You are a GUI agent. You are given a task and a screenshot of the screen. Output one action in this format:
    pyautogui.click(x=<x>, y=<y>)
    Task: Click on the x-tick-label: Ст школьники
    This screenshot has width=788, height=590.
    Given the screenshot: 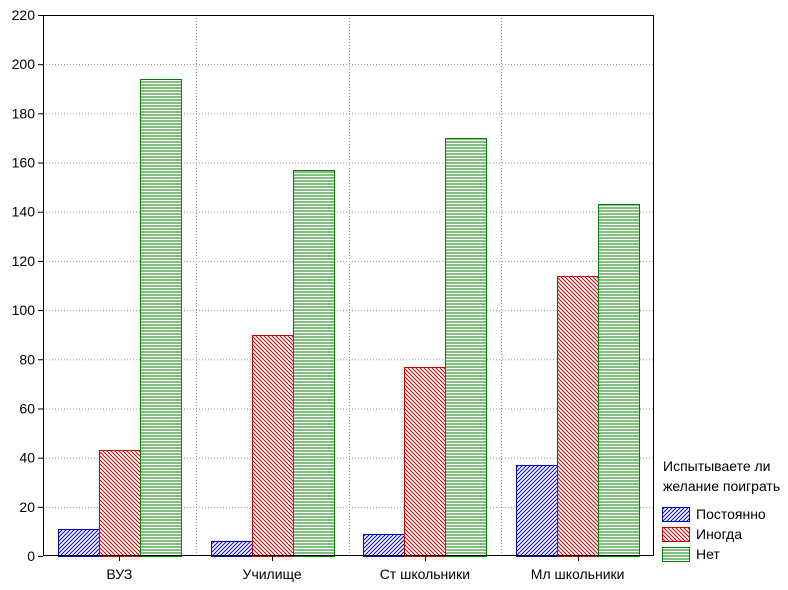 What is the action you would take?
    pyautogui.click(x=425, y=574)
    